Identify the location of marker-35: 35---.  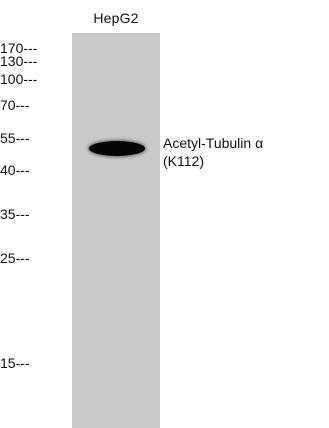
(15, 214).